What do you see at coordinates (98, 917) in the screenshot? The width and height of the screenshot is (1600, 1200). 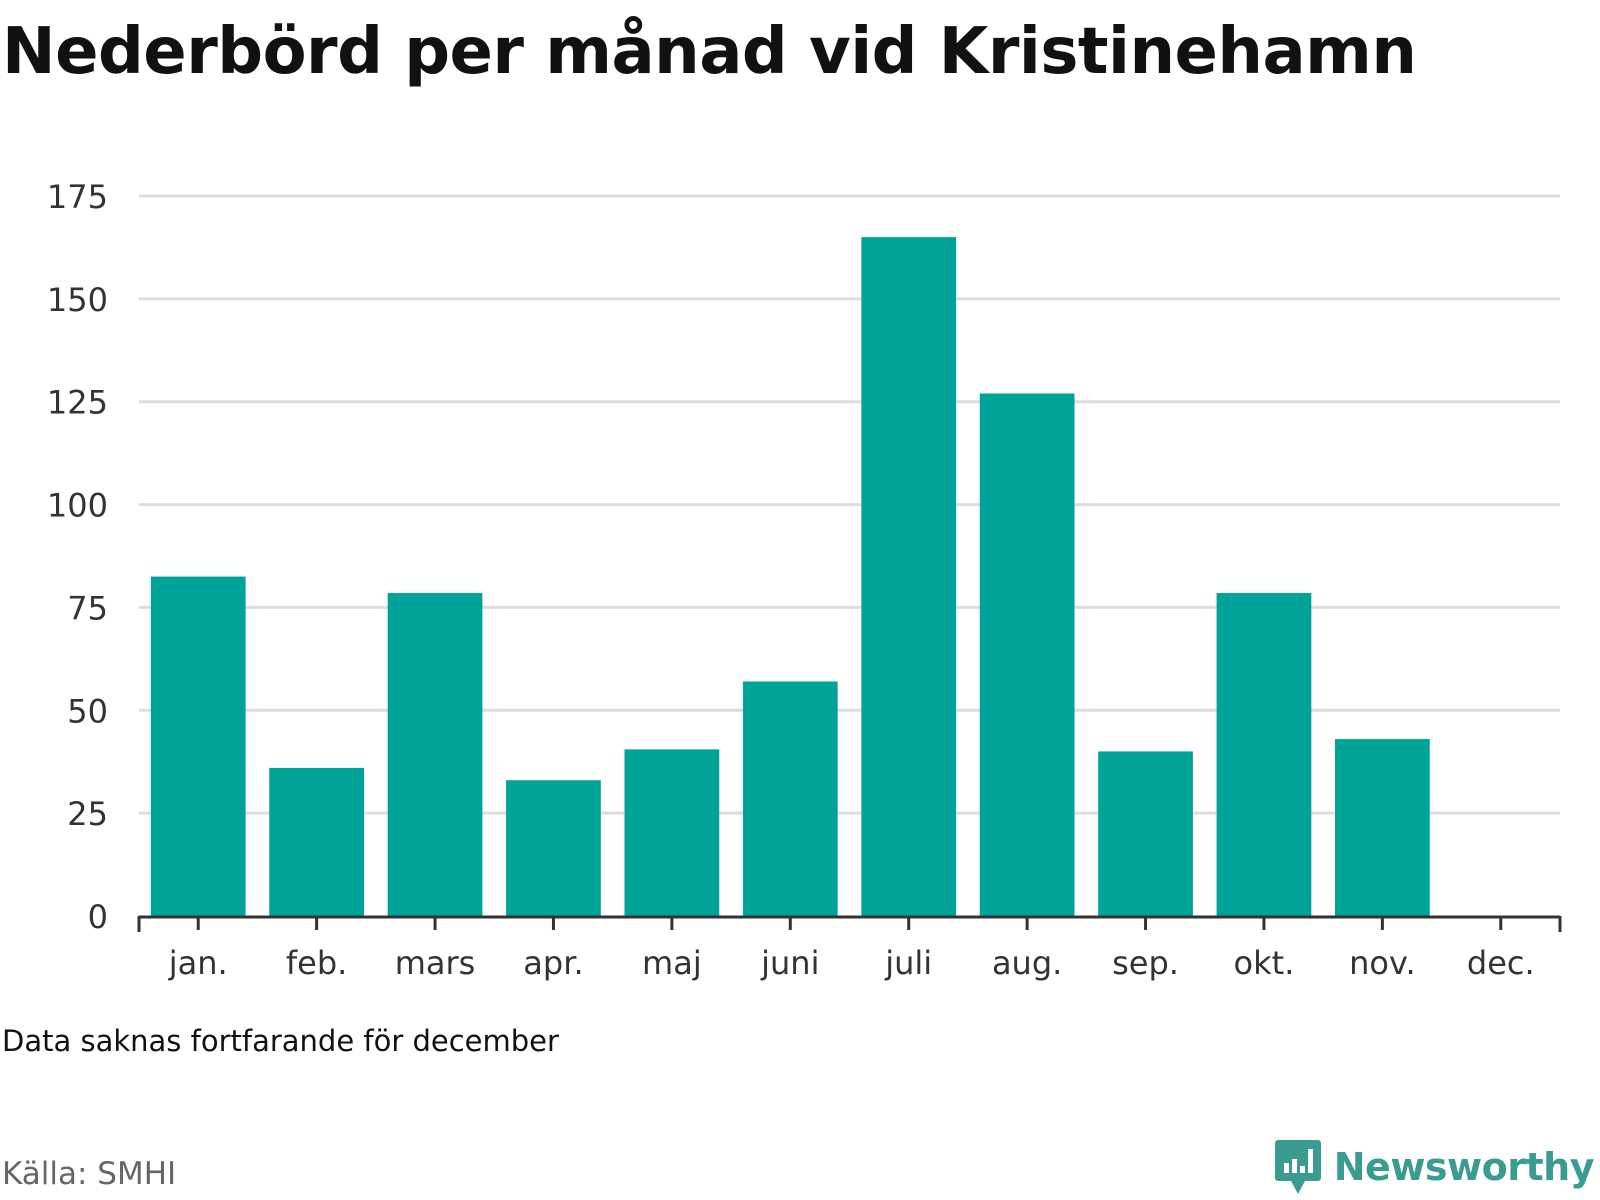 I see `y-tick-label: 0` at bounding box center [98, 917].